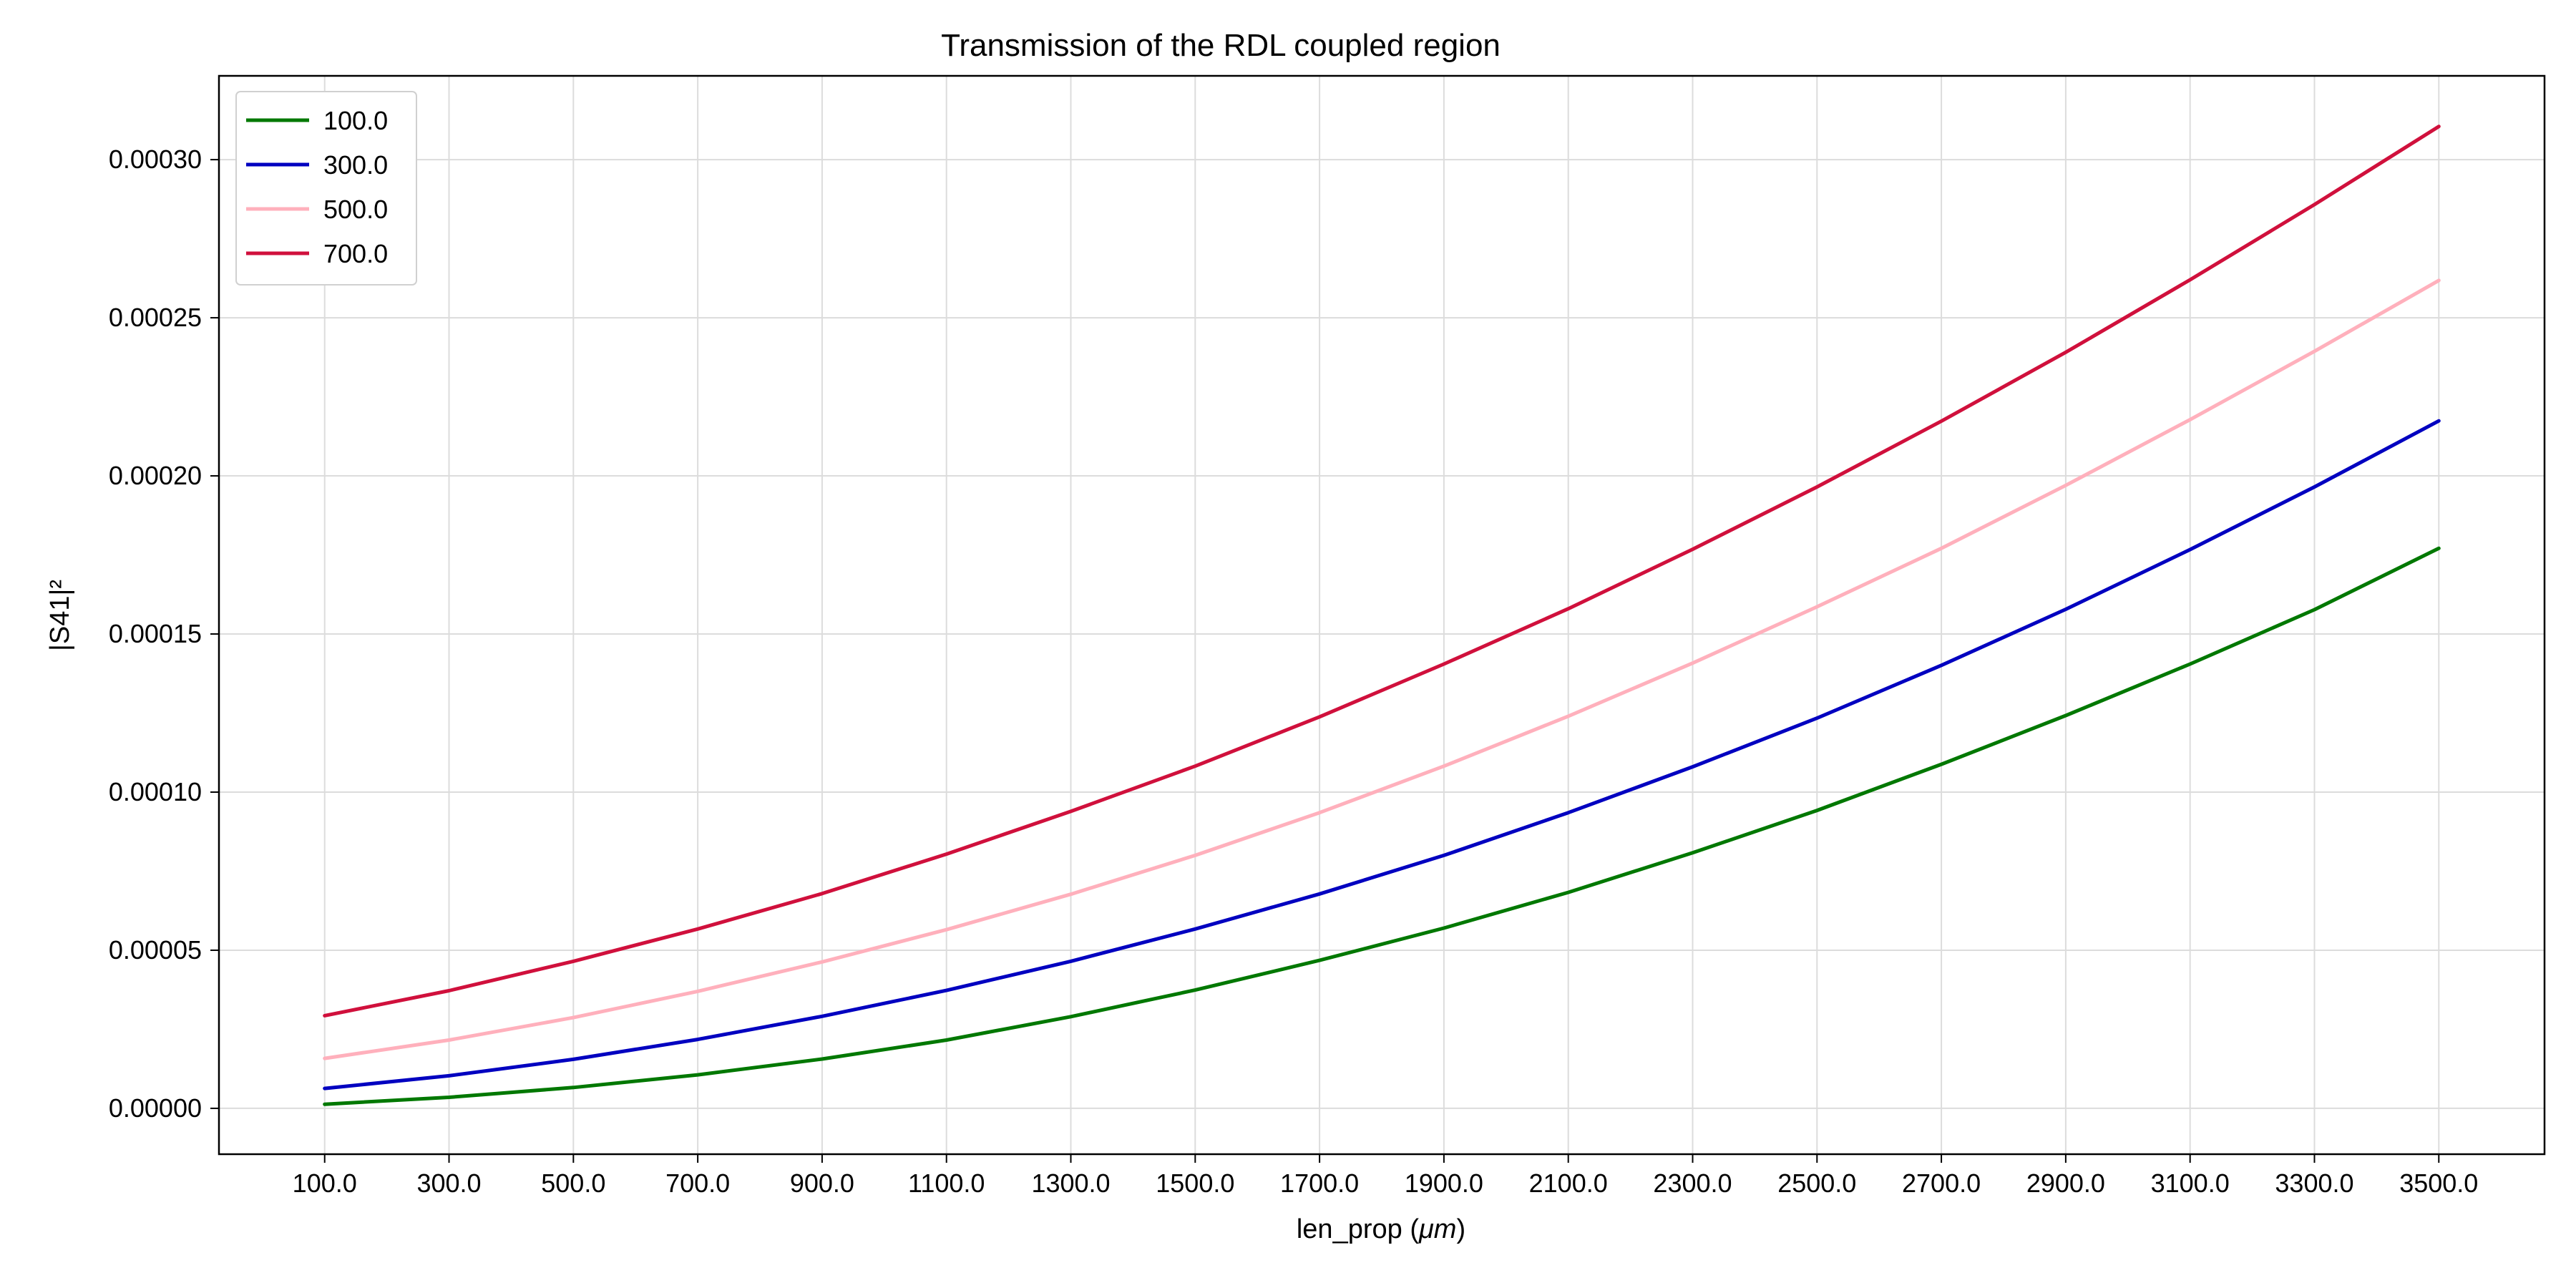 This screenshot has width=2576, height=1288. I want to click on x-axis-unit: μm, so click(1437, 1229).